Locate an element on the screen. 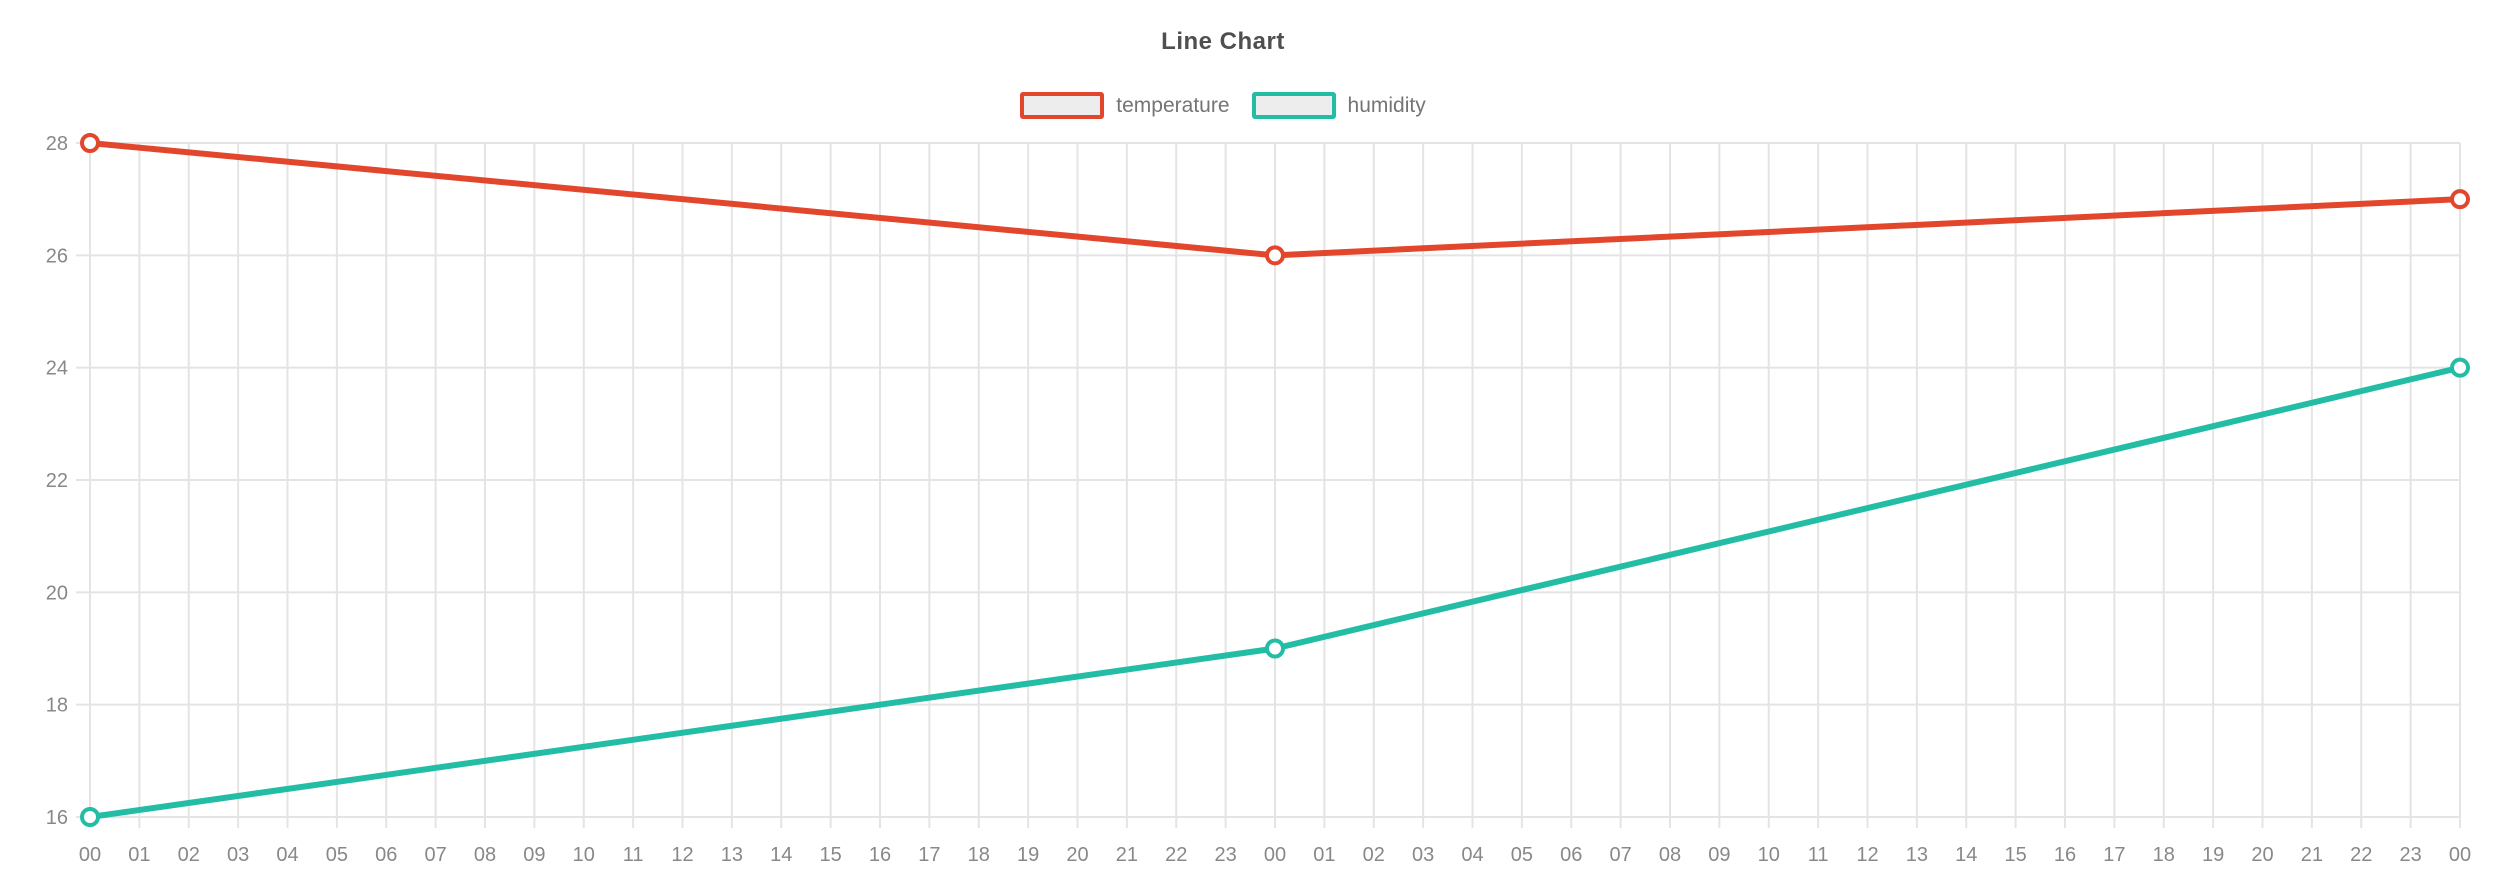 This screenshot has width=2506, height=890. chart-title: Line Chart is located at coordinates (1223, 41).